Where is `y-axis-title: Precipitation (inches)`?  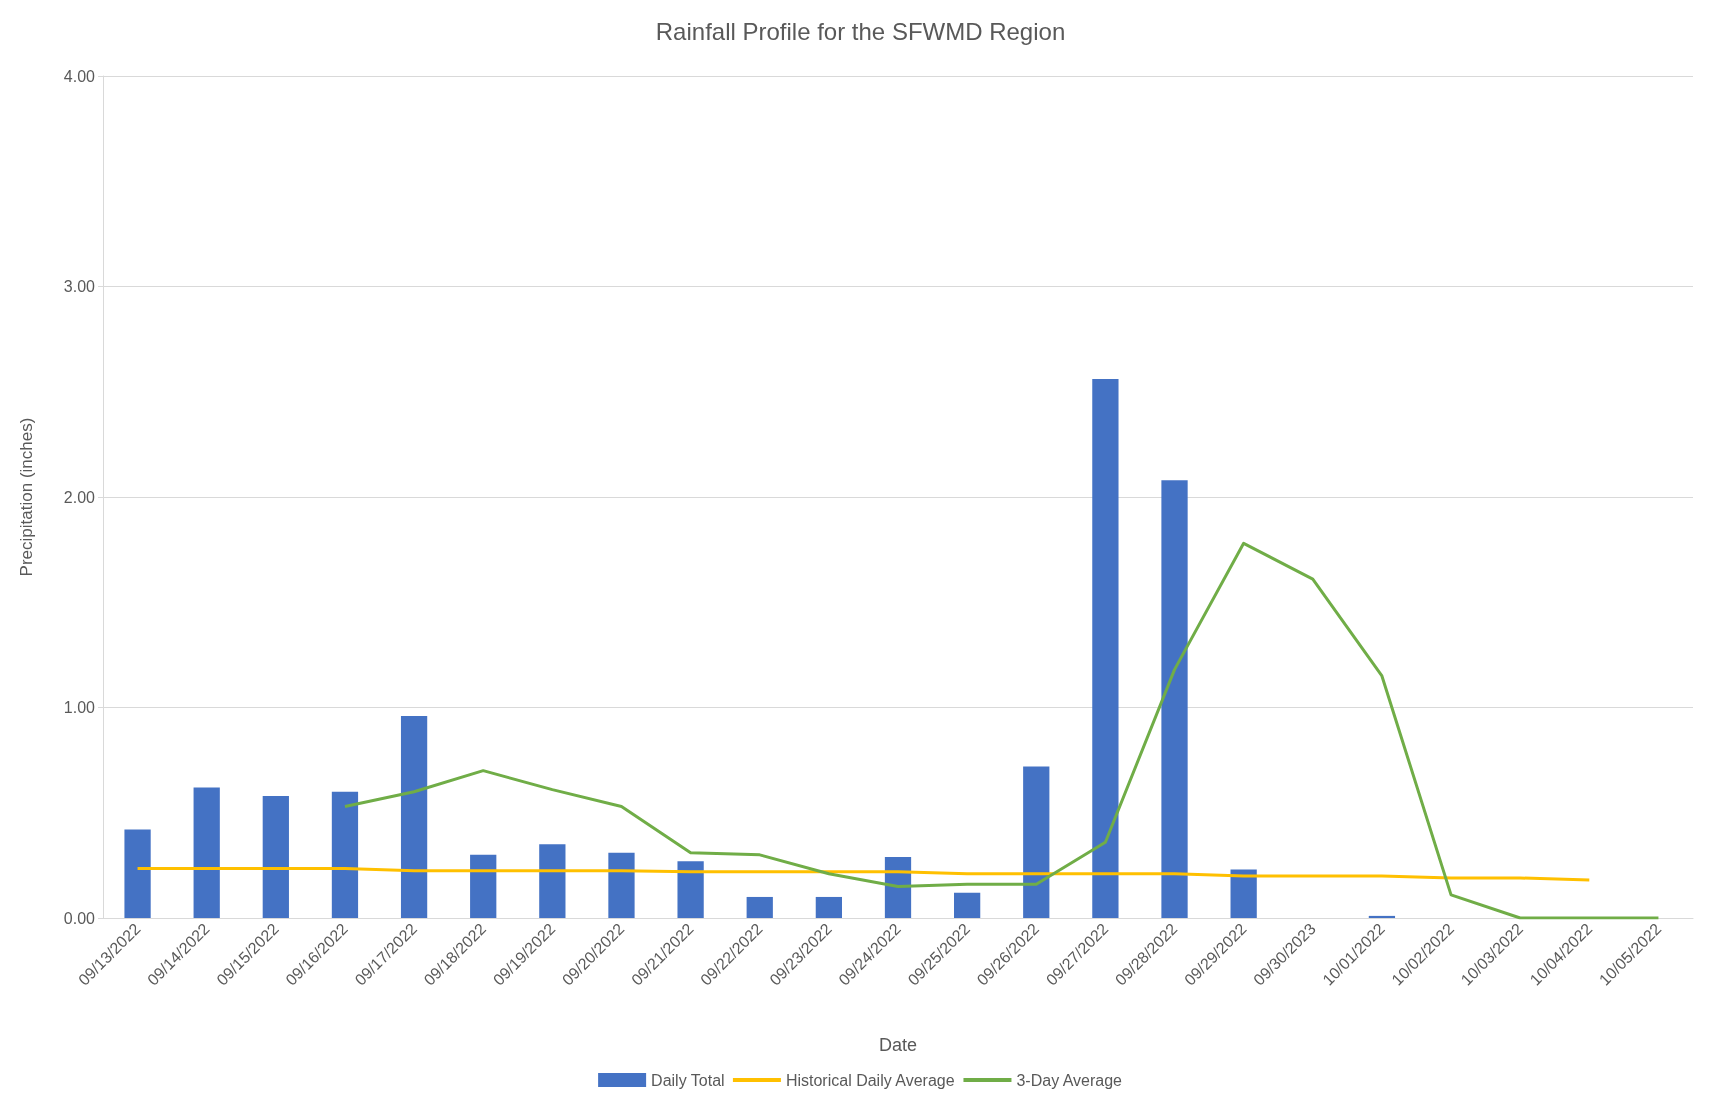 y-axis-title: Precipitation (inches) is located at coordinates (26, 497).